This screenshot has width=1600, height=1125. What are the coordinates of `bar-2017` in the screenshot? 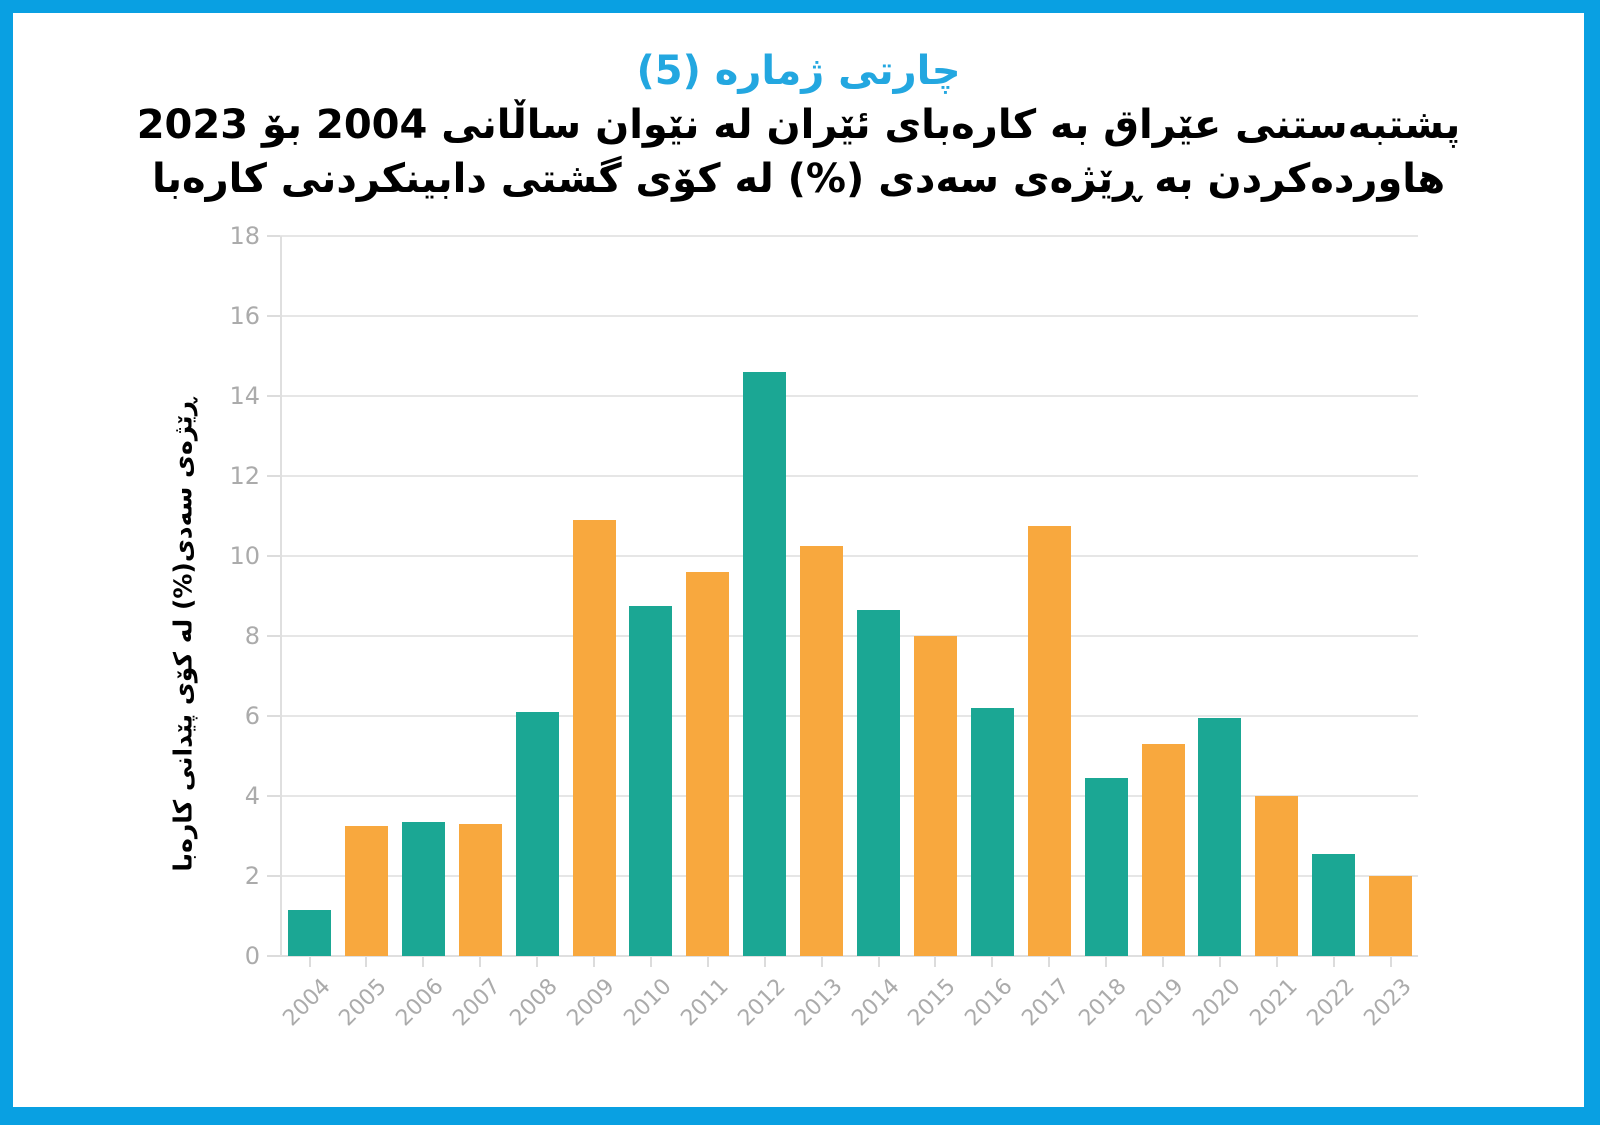 It's located at (1049, 741).